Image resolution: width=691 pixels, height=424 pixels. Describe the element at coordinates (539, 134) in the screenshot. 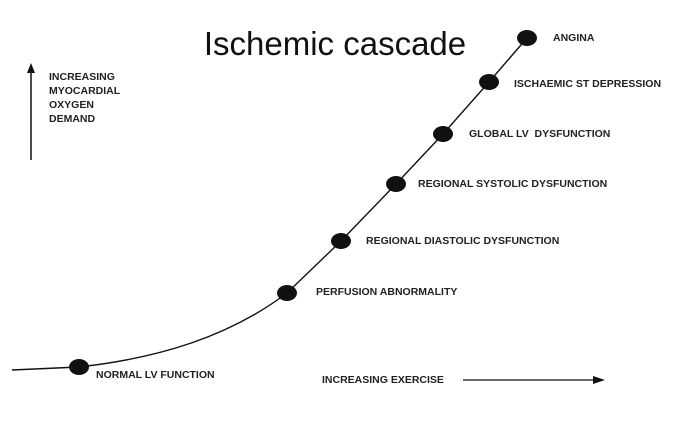

I see `stage-label-global-lv-dysfunction: GLOBAL LV DYSFUNCTION` at that location.